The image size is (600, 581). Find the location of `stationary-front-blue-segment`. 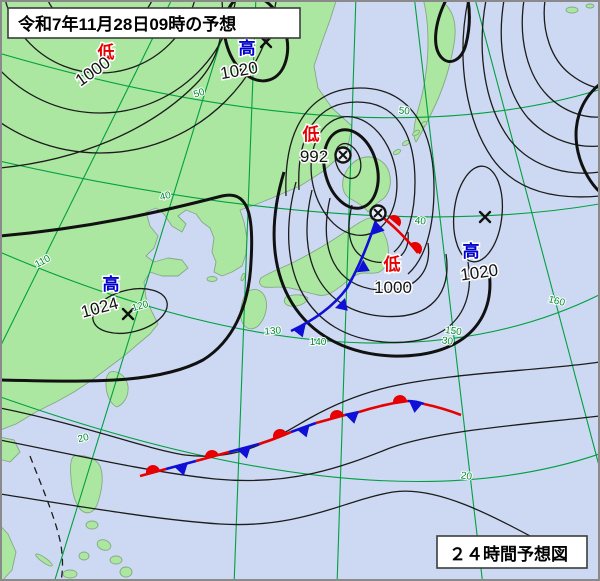

stationary-front-blue-segment is located at coordinates (416, 402).